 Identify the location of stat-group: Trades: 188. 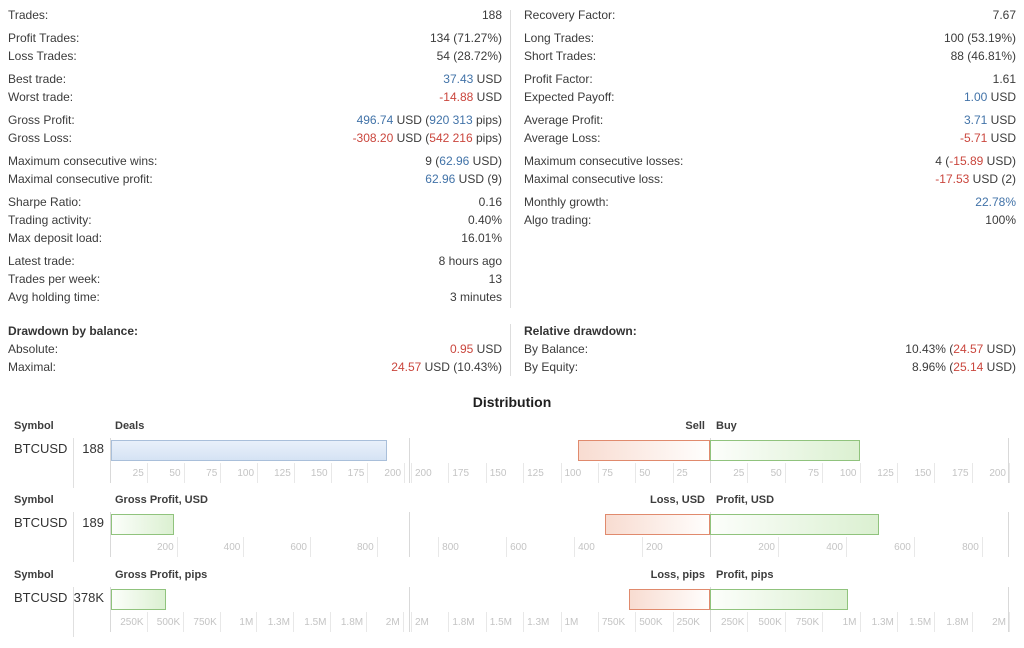
(255, 15).